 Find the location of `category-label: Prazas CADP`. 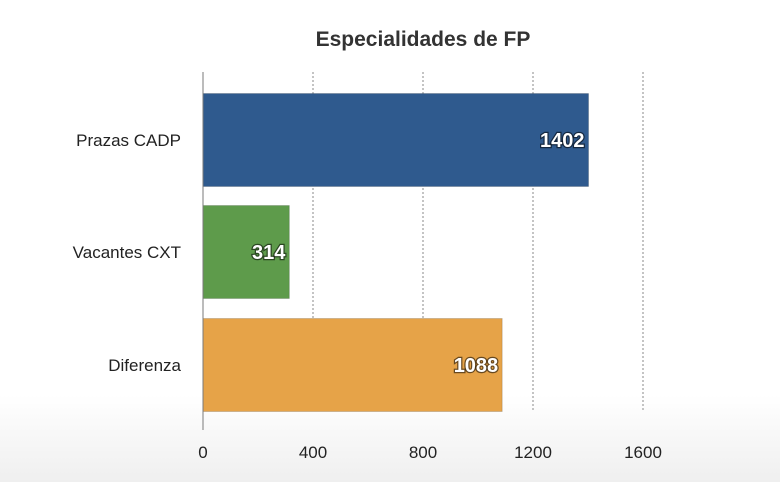

category-label: Prazas CADP is located at coordinates (128, 140).